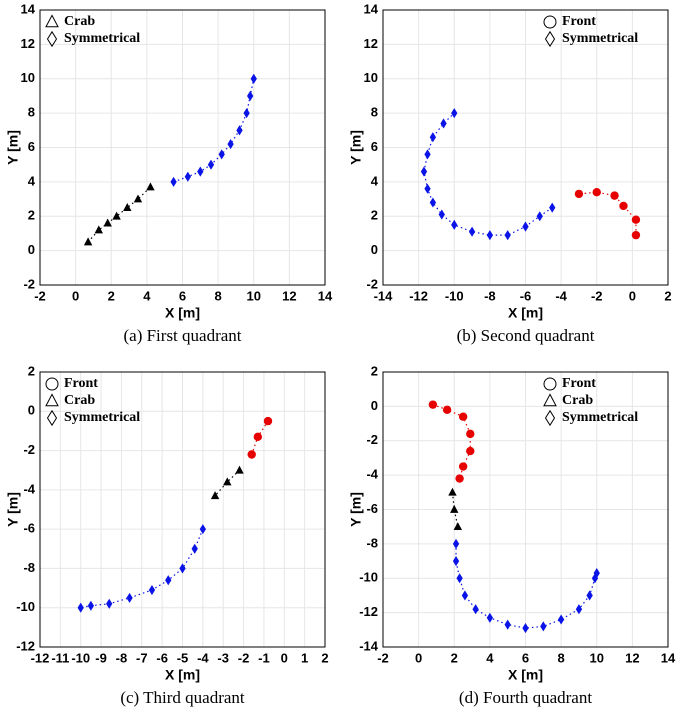 The height and width of the screenshot is (718, 691). I want to click on x-tick-label: 8, so click(218, 295).